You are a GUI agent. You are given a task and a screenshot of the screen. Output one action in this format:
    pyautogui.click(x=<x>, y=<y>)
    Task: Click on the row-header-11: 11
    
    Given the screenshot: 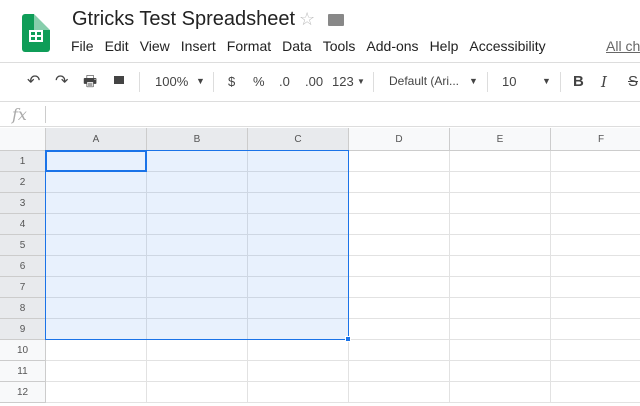 What is the action you would take?
    pyautogui.click(x=23, y=371)
    